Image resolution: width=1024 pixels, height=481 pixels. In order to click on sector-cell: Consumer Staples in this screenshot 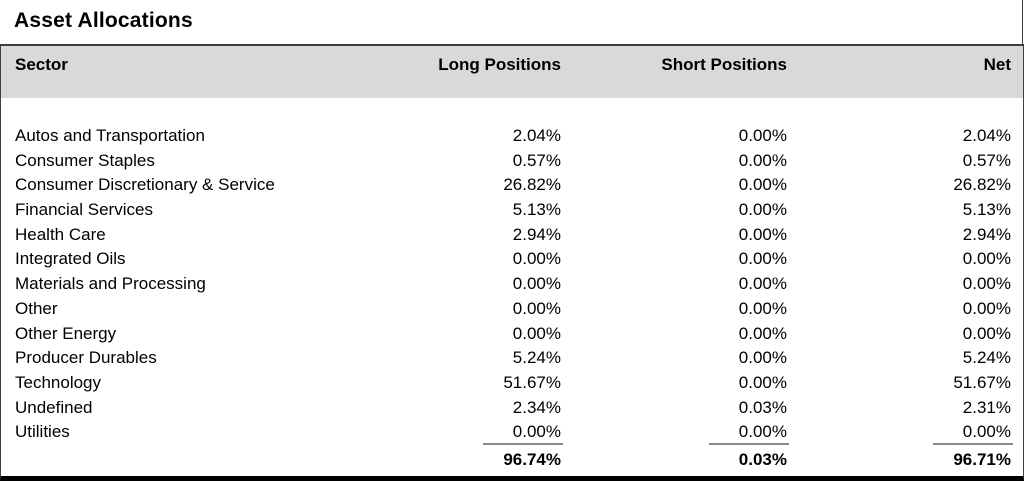, I will do `click(85, 160)`.